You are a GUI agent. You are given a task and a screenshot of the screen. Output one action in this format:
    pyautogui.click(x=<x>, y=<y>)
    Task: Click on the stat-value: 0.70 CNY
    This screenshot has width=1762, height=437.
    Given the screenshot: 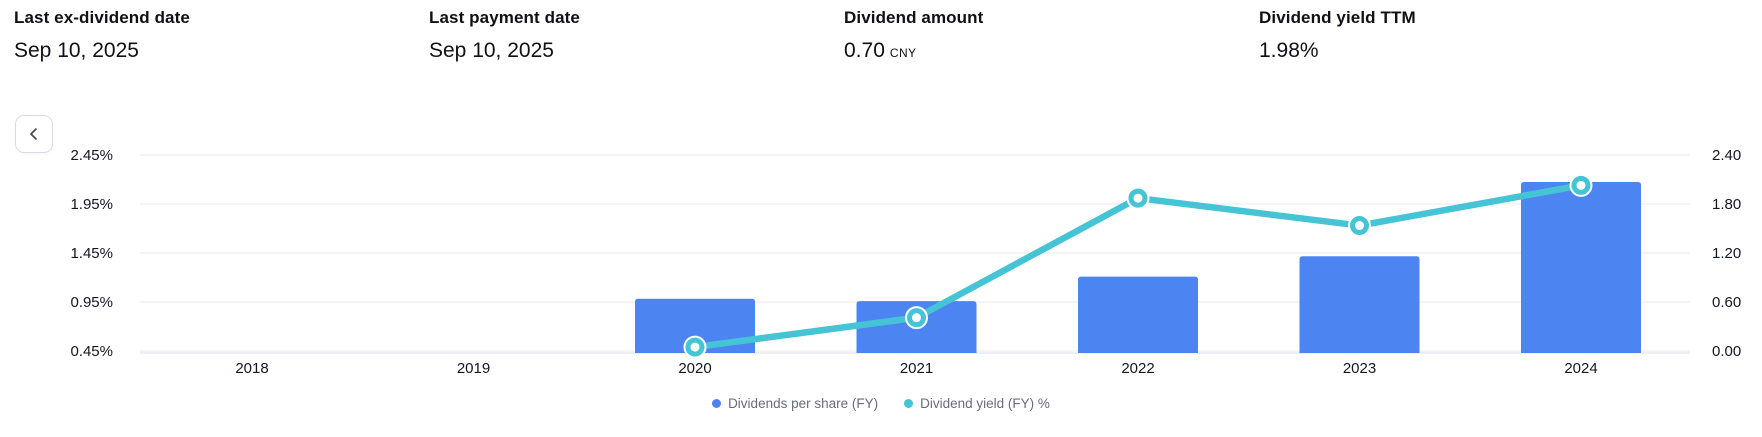 What is the action you would take?
    pyautogui.click(x=880, y=50)
    